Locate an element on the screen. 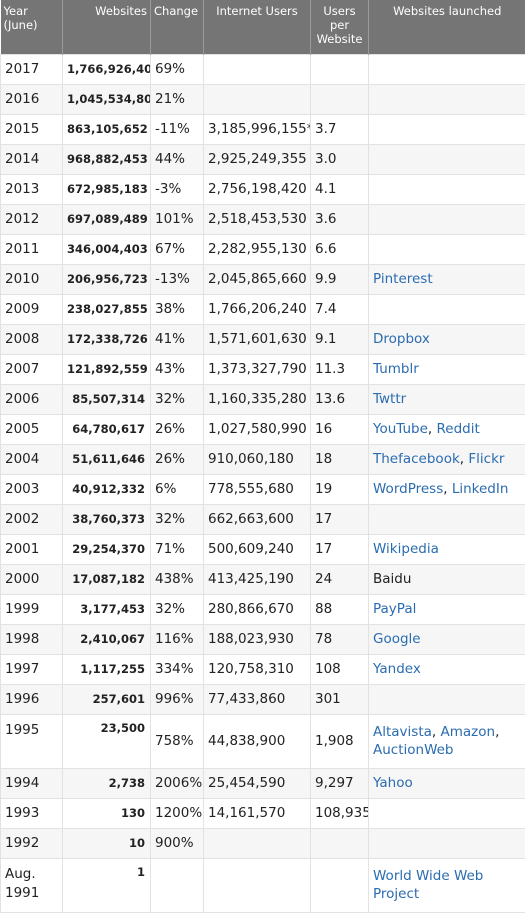 Image resolution: width=525 pixels, height=913 pixels. change-cell: -3% is located at coordinates (177, 189).